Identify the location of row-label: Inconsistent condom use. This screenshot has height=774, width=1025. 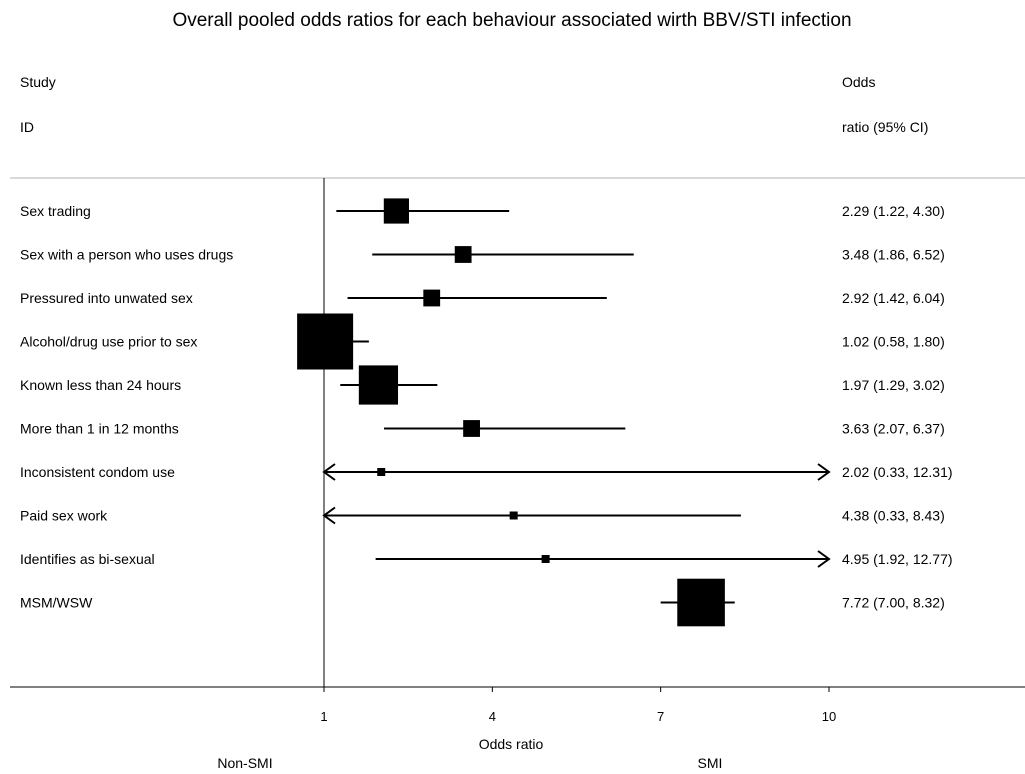
(97, 472).